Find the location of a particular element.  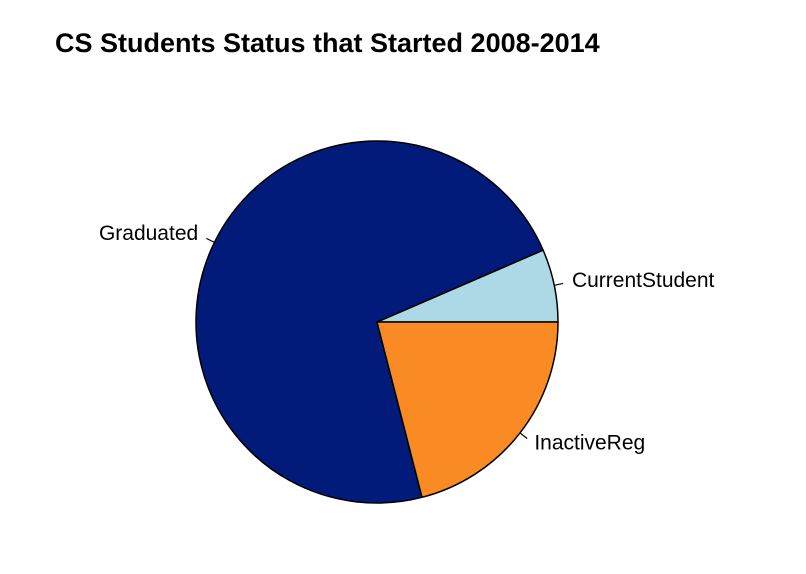

slice-label-graduated: Graduated is located at coordinates (148, 233).